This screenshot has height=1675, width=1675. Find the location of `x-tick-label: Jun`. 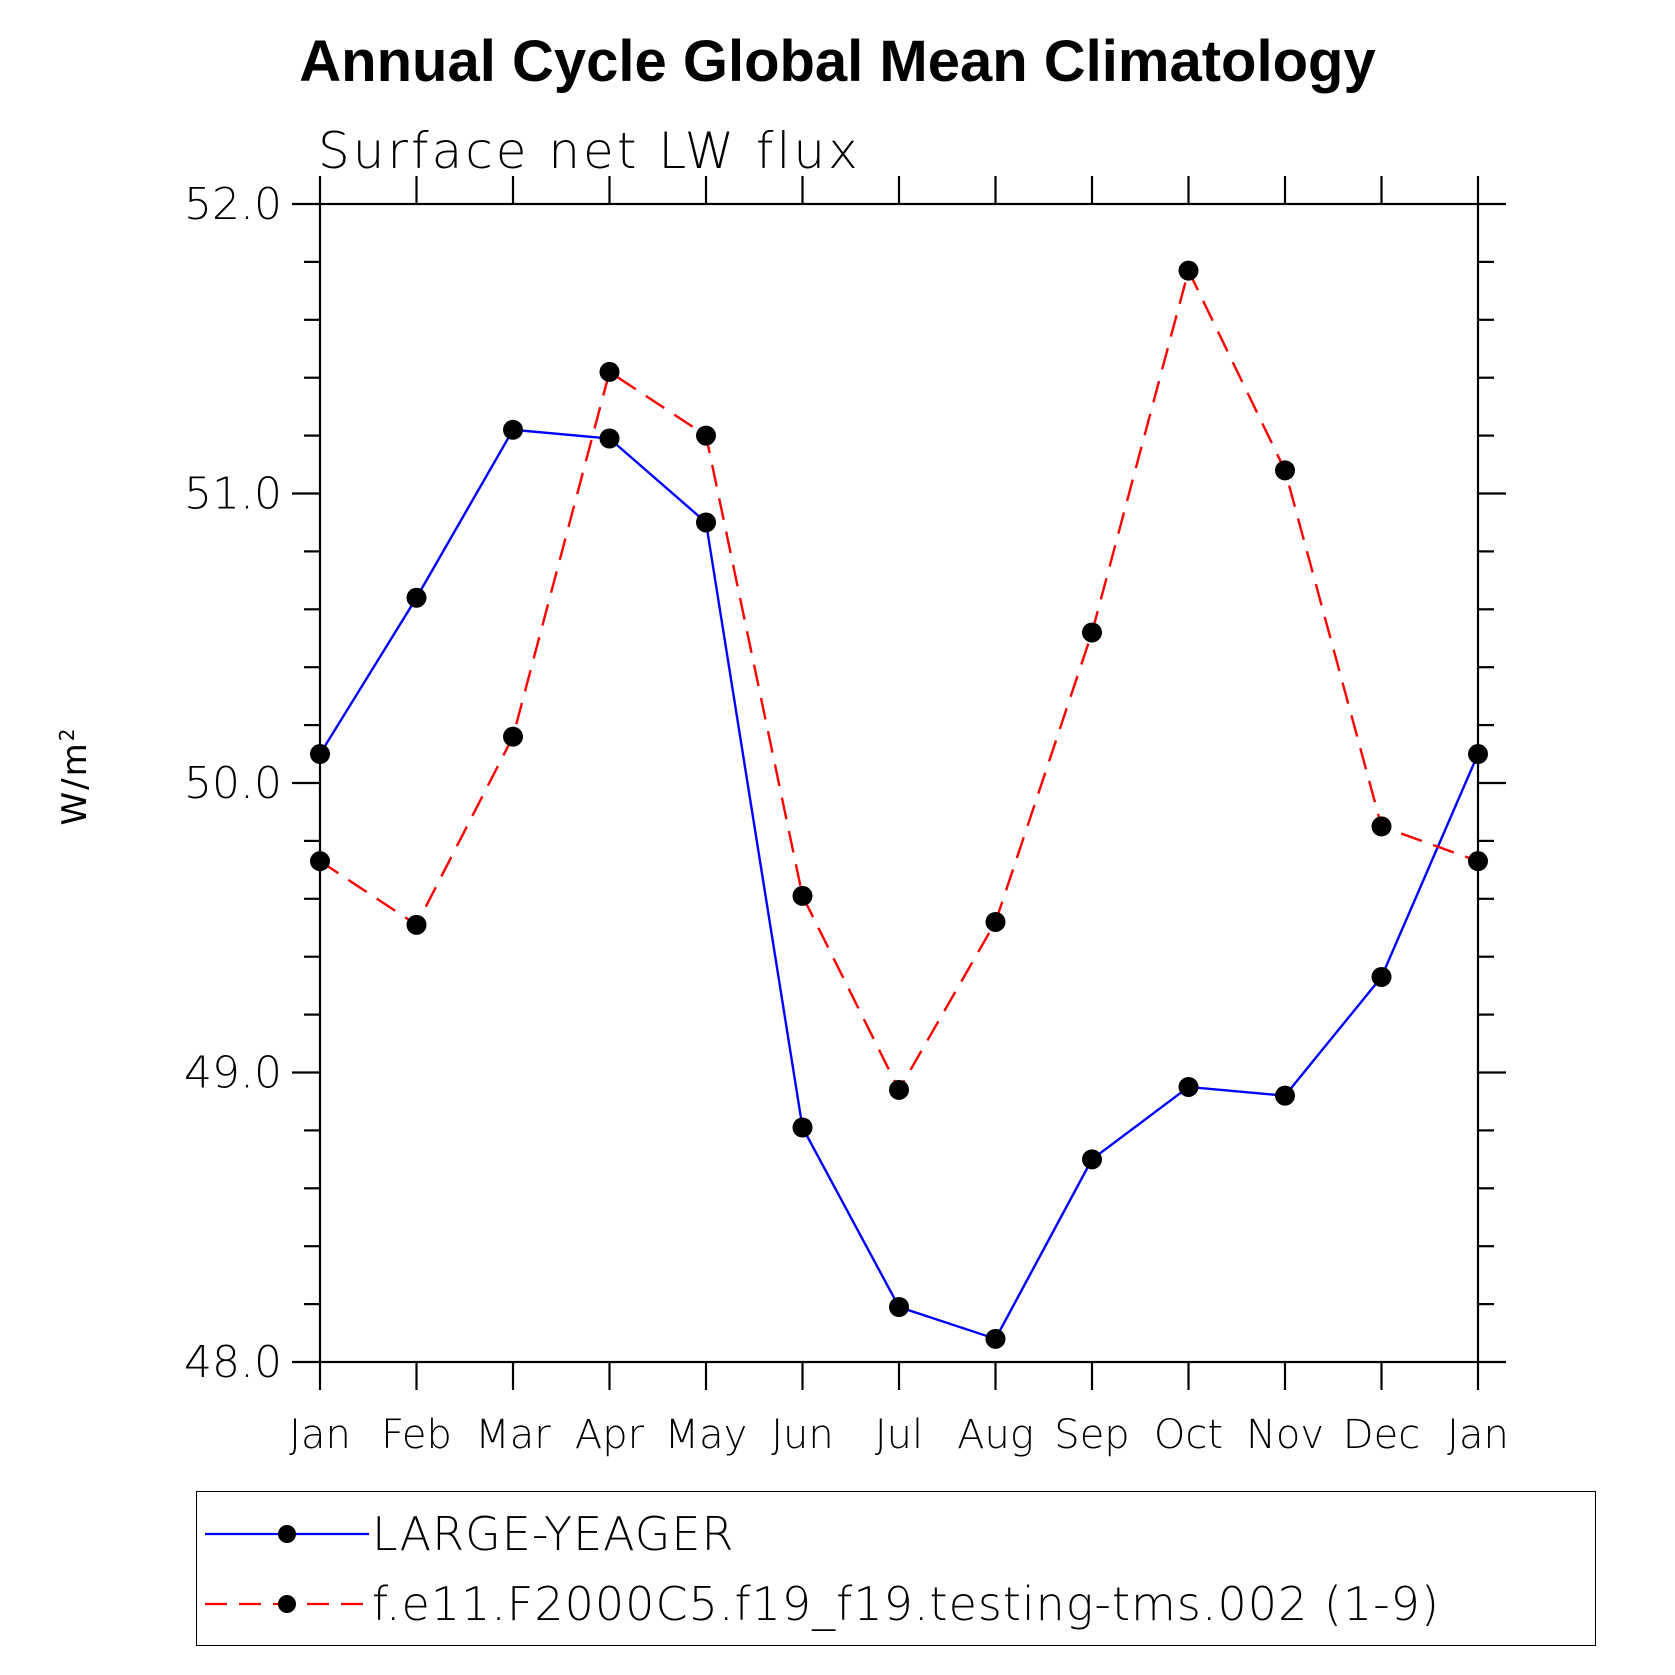

x-tick-label: Jun is located at coordinates (802, 1435).